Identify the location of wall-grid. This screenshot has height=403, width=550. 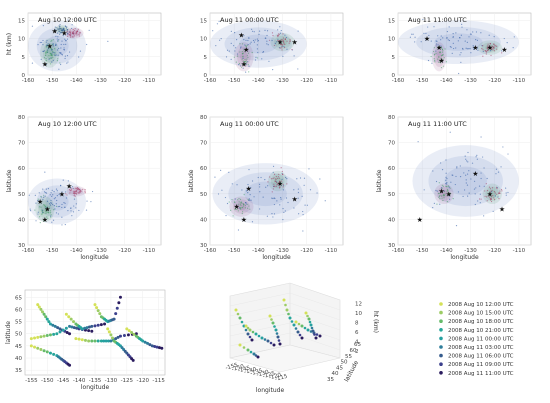
(315, 321).